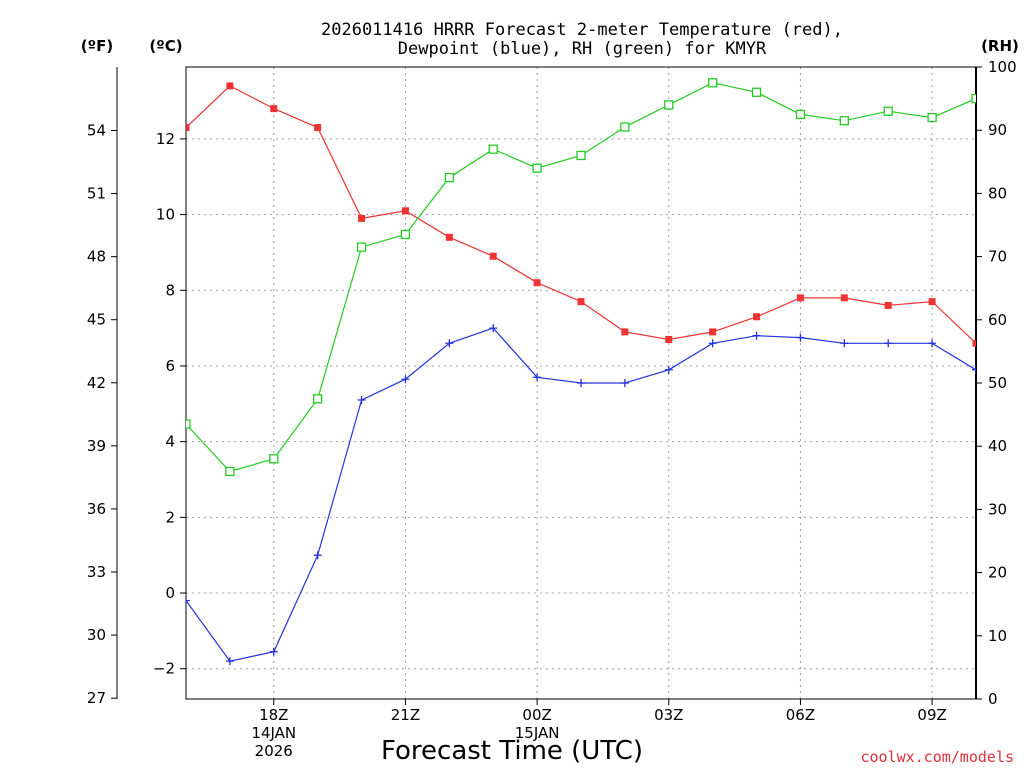  Describe the element at coordinates (170, 517) in the screenshot. I see `celsius-tick-label: 2` at that location.